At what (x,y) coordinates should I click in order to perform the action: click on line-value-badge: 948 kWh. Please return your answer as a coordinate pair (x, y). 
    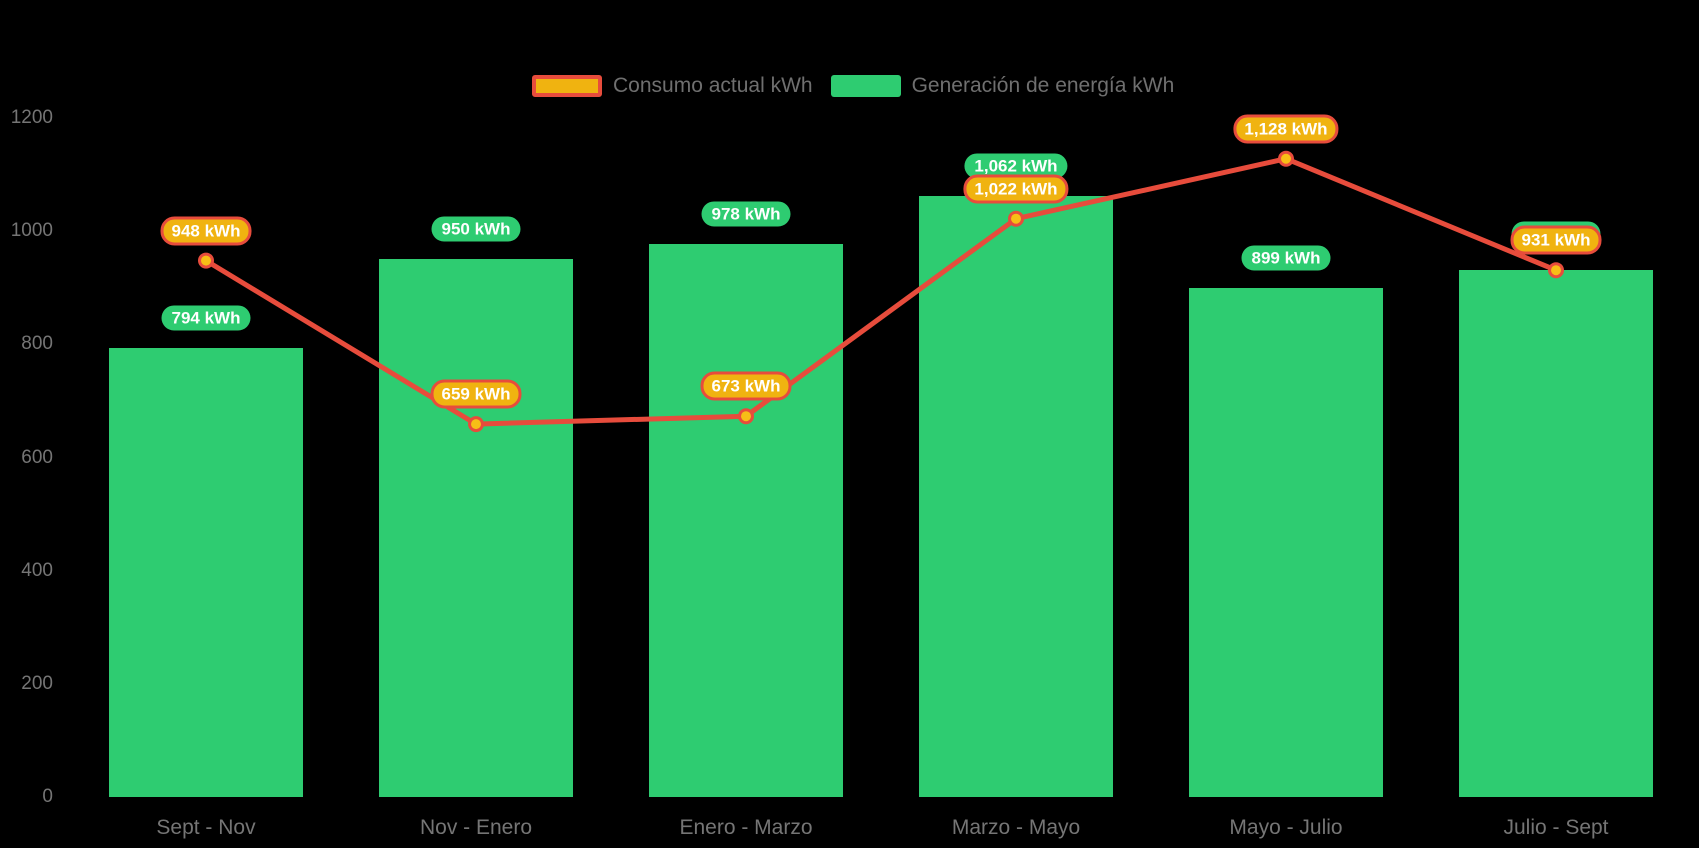
    Looking at the image, I should click on (206, 231).